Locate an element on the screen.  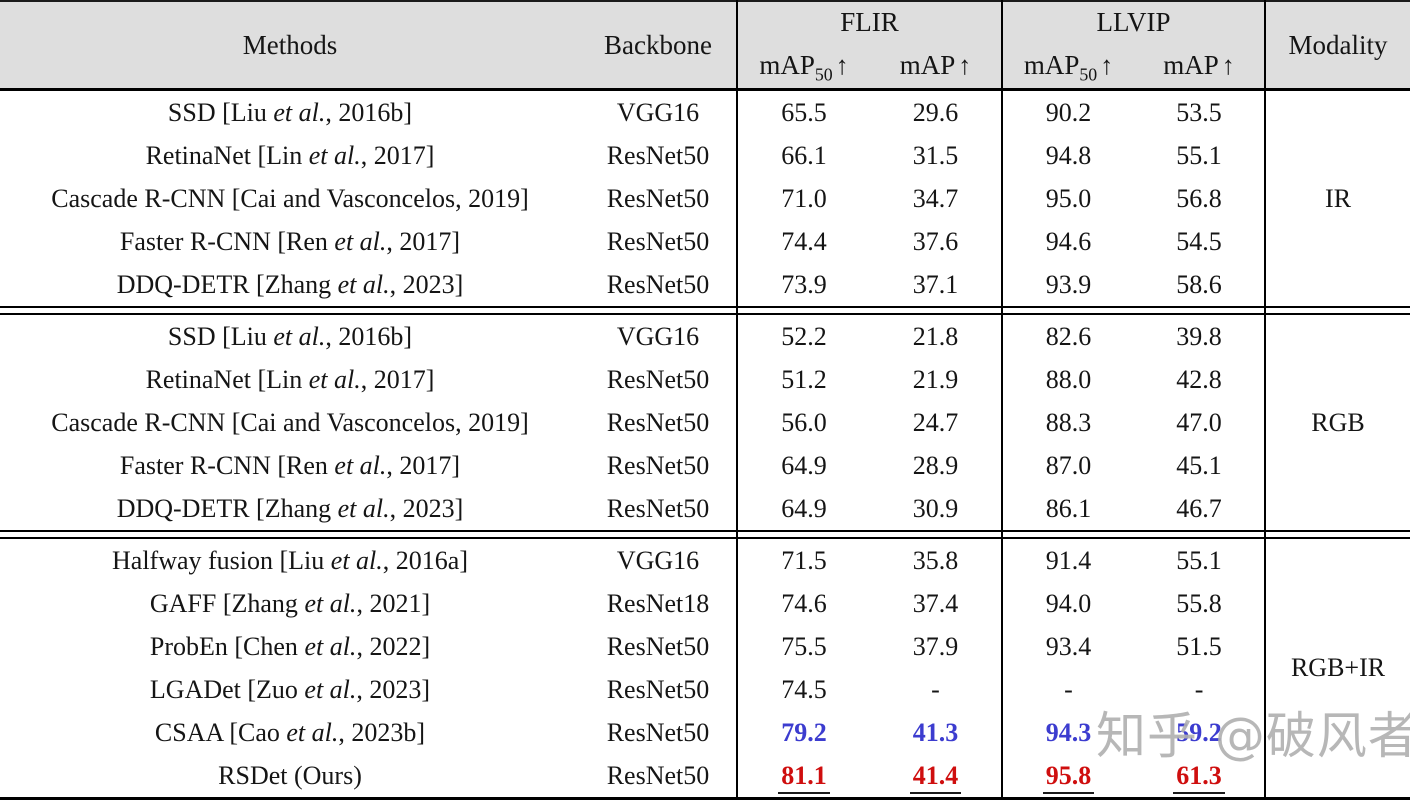
flir-map-cell: 28.9 is located at coordinates (937, 465).